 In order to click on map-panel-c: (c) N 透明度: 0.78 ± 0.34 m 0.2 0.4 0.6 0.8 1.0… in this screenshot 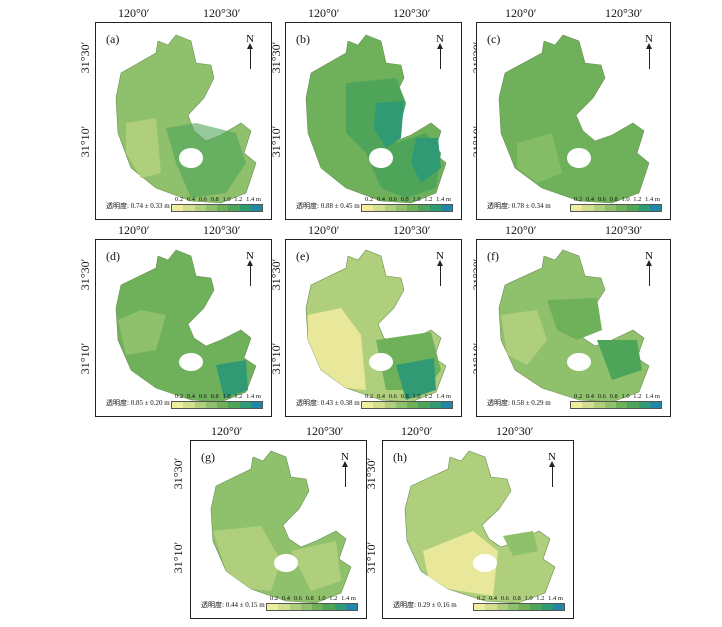, I will do `click(573, 121)`.